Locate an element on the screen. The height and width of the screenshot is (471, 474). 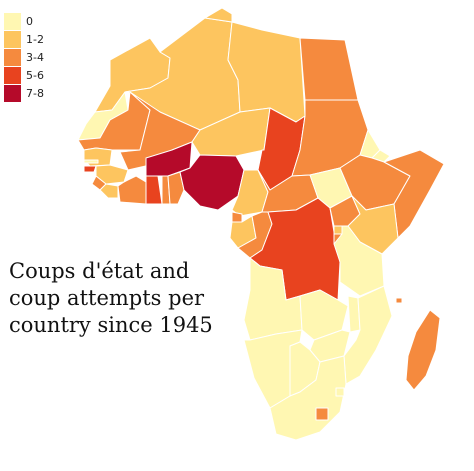
country-egypt is located at coordinates (329, 69).